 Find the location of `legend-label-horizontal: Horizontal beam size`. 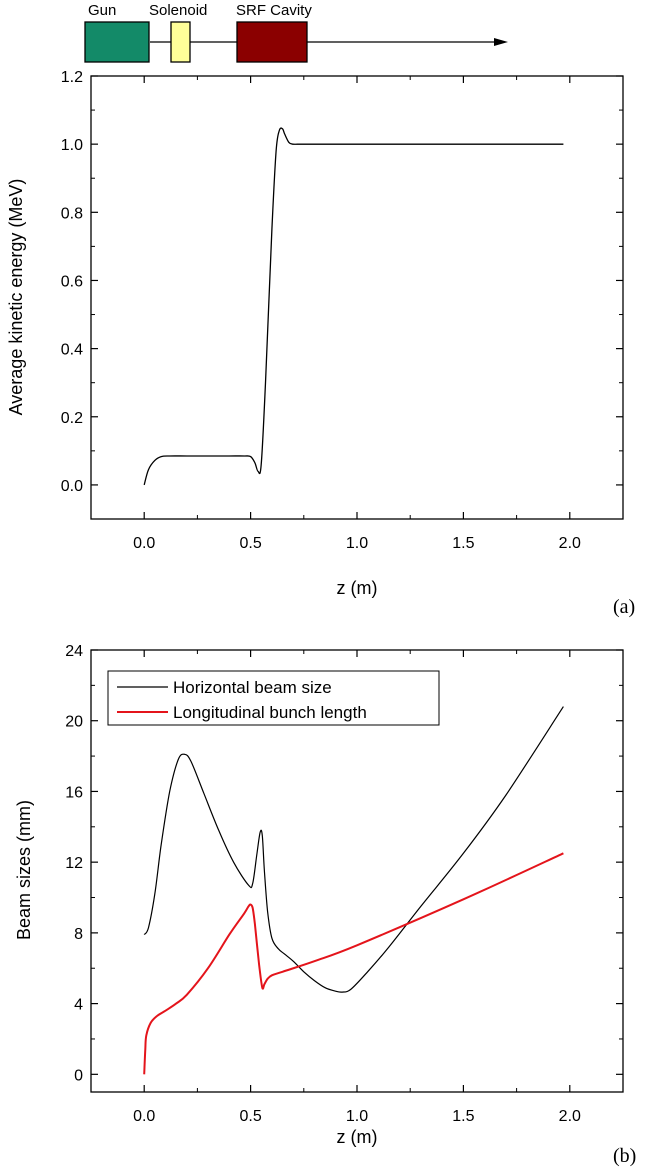

legend-label-horizontal: Horizontal beam size is located at coordinates (252, 687).